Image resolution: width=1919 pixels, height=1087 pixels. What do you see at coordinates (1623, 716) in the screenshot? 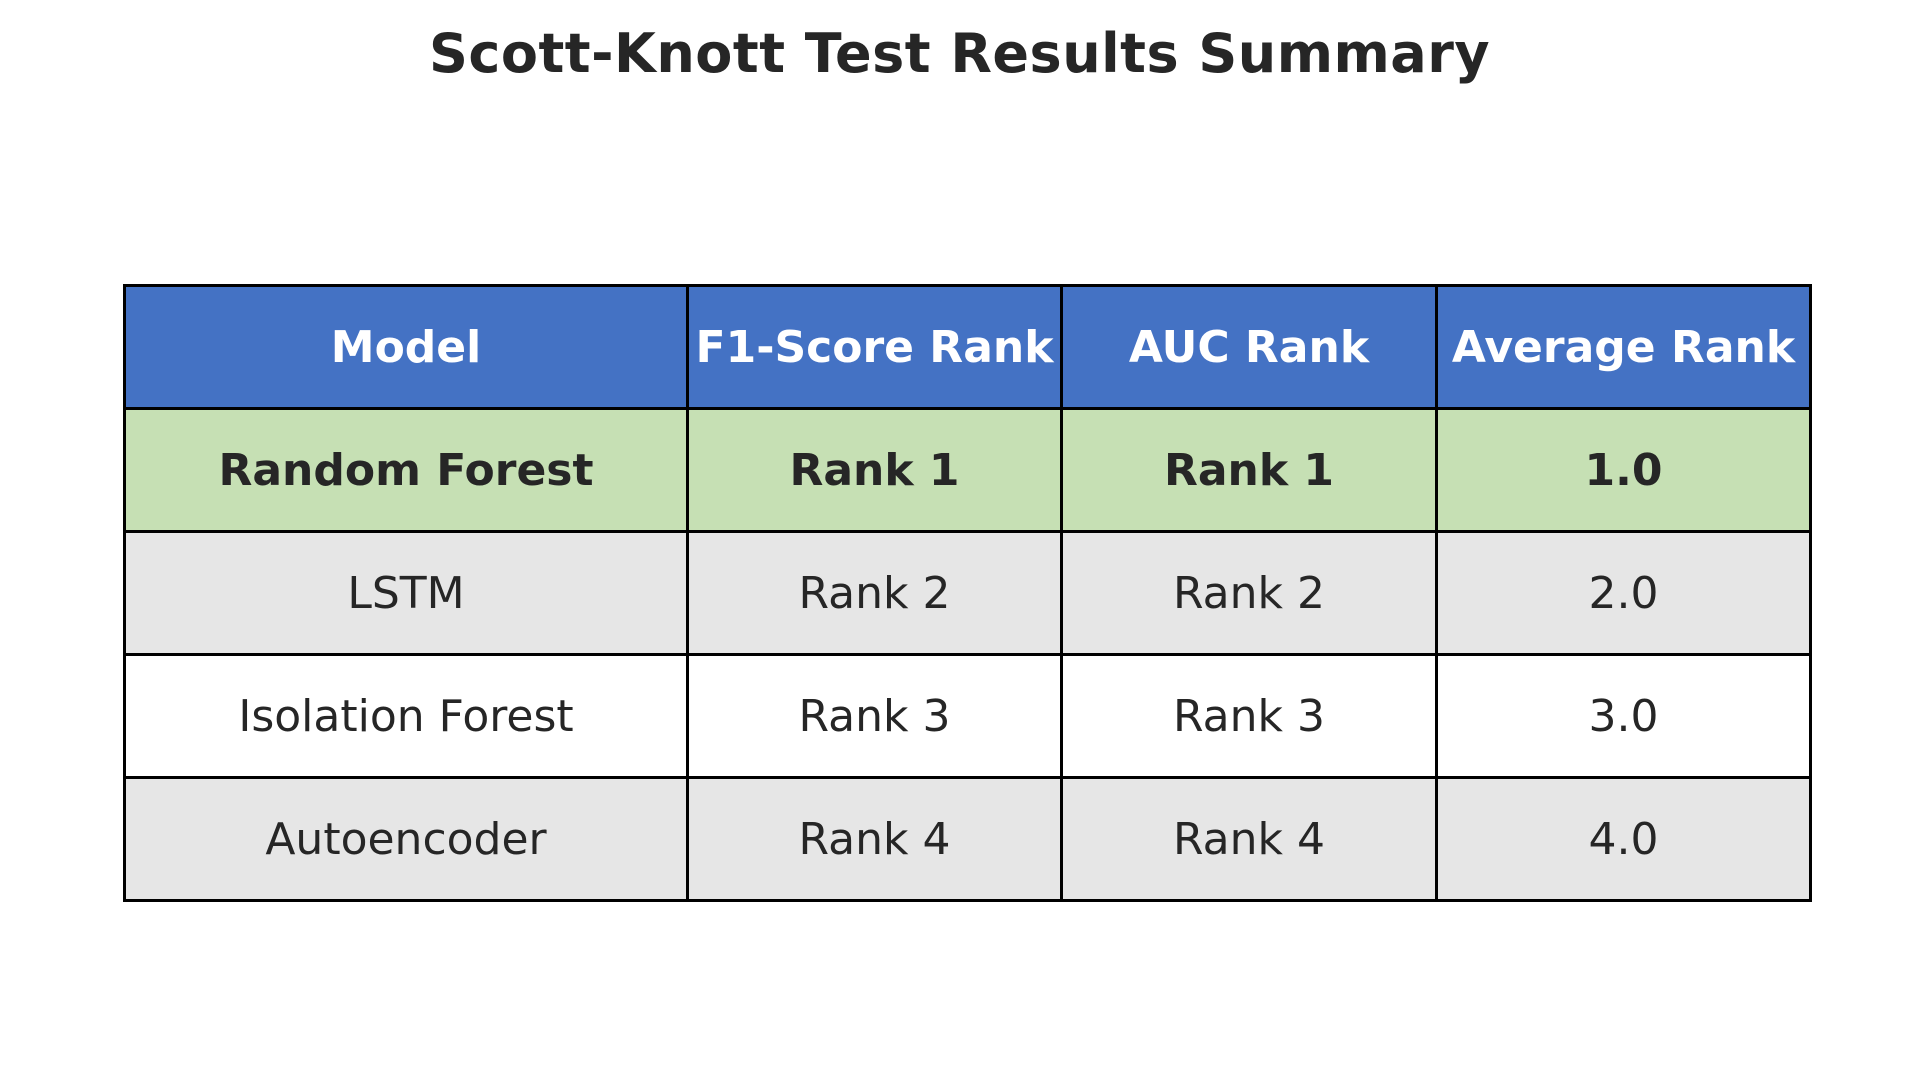
I see `cell-average-rank: 3.0` at bounding box center [1623, 716].